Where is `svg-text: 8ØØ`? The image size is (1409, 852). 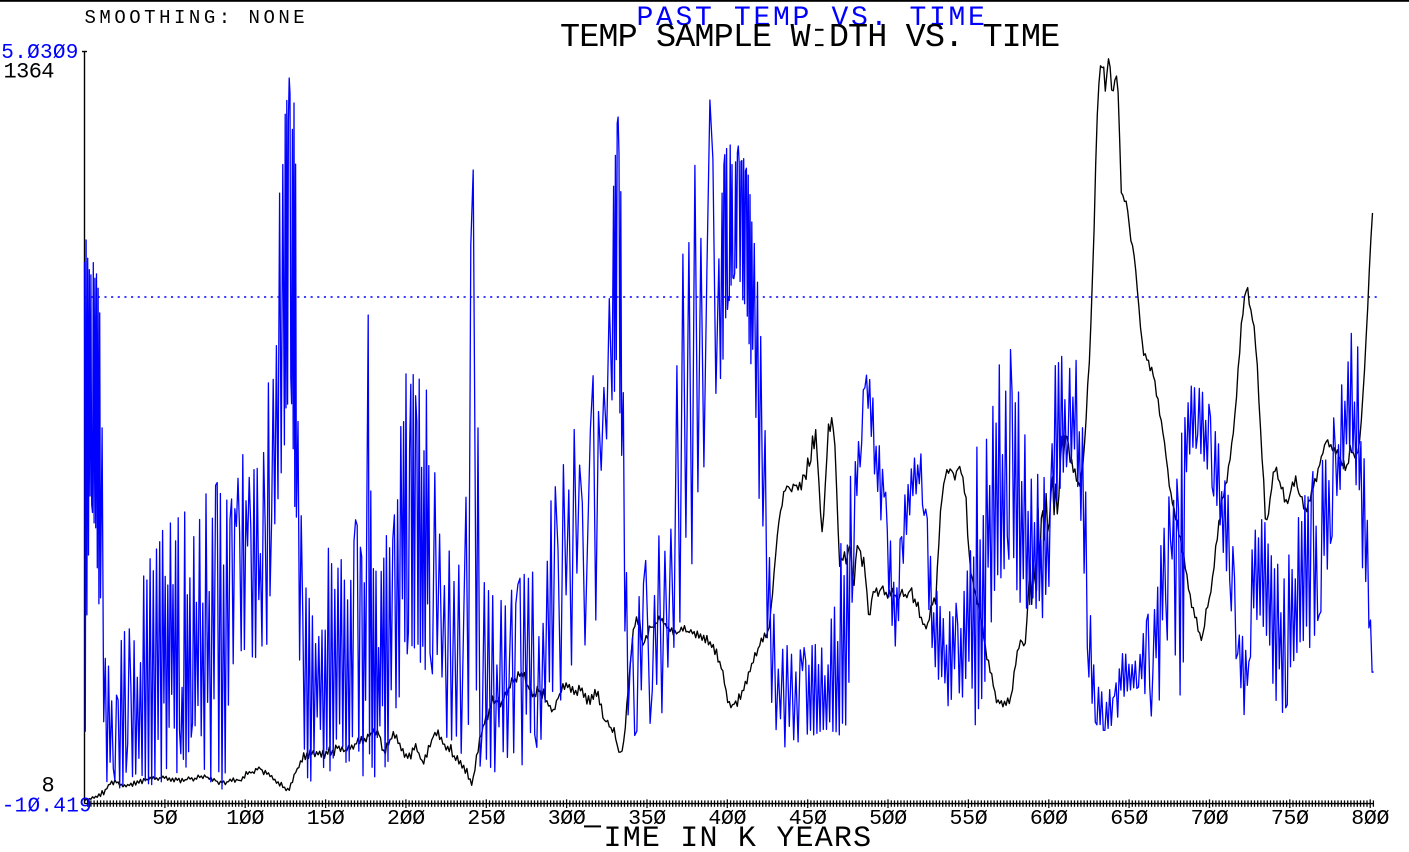 svg-text: 8ØØ is located at coordinates (1370, 819).